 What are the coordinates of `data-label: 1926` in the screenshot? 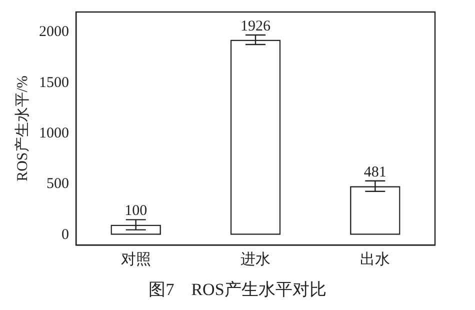 It's located at (255, 26).